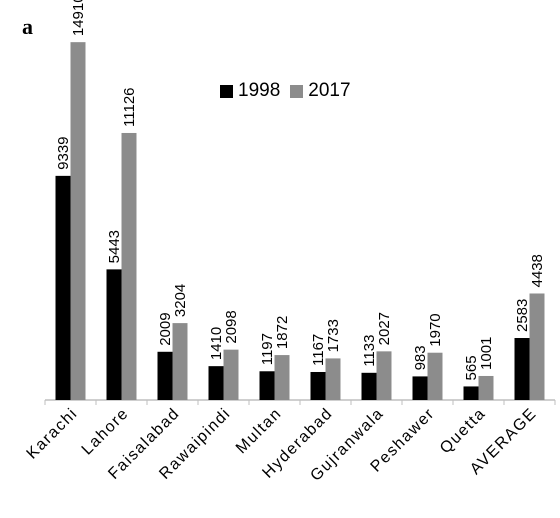 The height and width of the screenshot is (518, 560). Describe the element at coordinates (27, 26) in the screenshot. I see `panel-label: a` at that location.